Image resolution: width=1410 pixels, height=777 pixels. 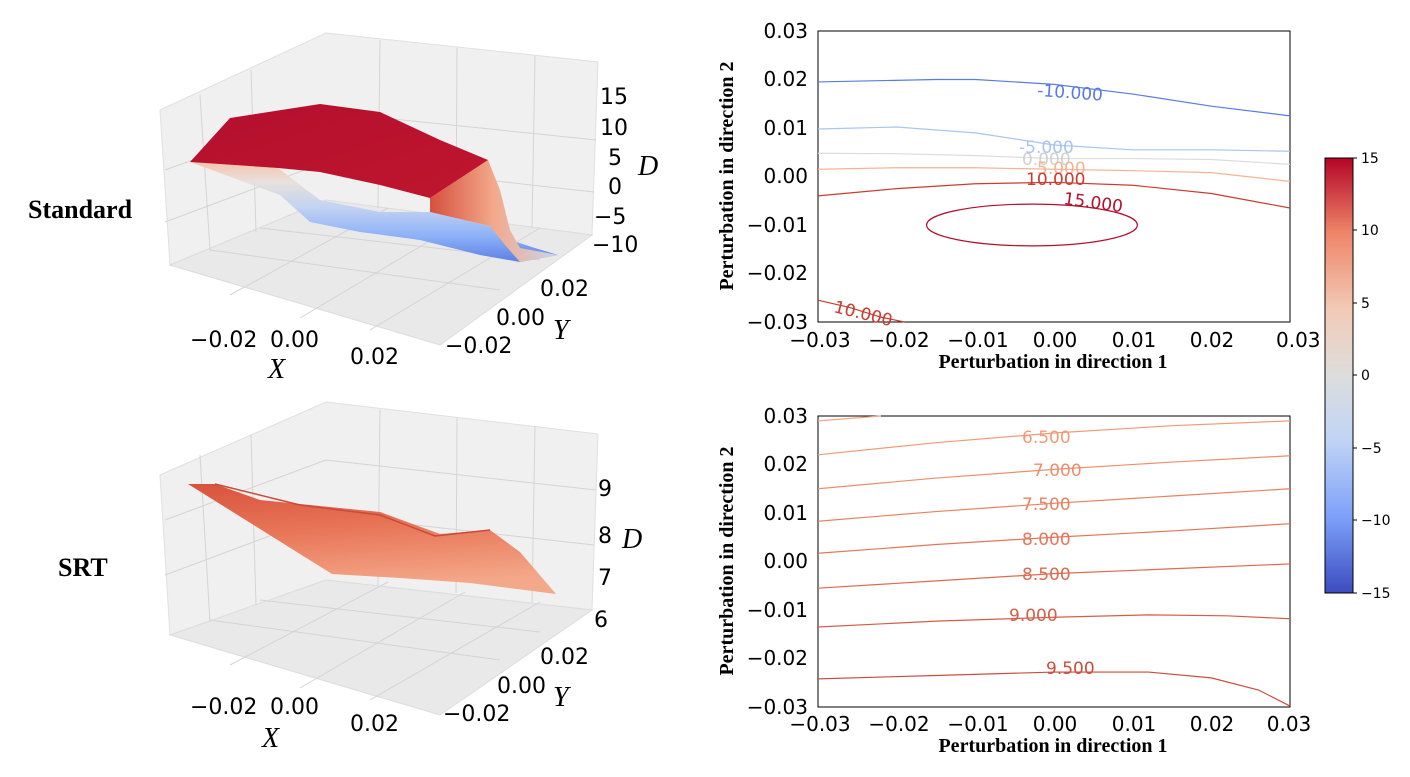 What do you see at coordinates (1046, 148) in the screenshot?
I see `contour-label: -5.000` at bounding box center [1046, 148].